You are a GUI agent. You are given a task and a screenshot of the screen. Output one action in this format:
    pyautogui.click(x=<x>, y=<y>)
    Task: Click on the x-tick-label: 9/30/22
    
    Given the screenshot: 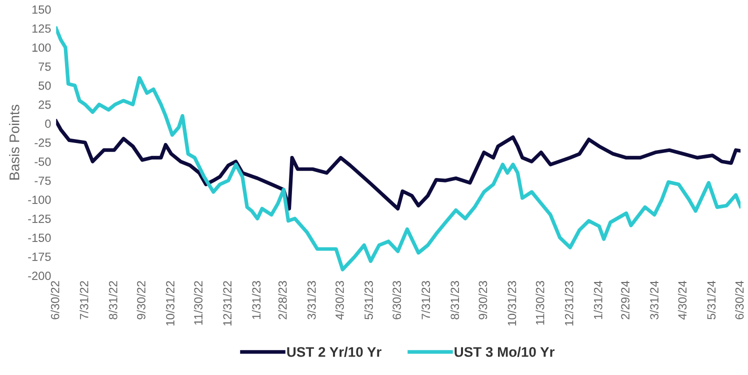 What is the action you would take?
    pyautogui.click(x=141, y=300)
    